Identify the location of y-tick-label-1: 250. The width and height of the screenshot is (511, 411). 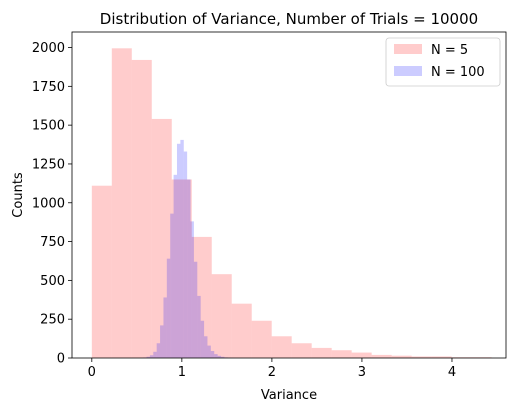
(52, 320).